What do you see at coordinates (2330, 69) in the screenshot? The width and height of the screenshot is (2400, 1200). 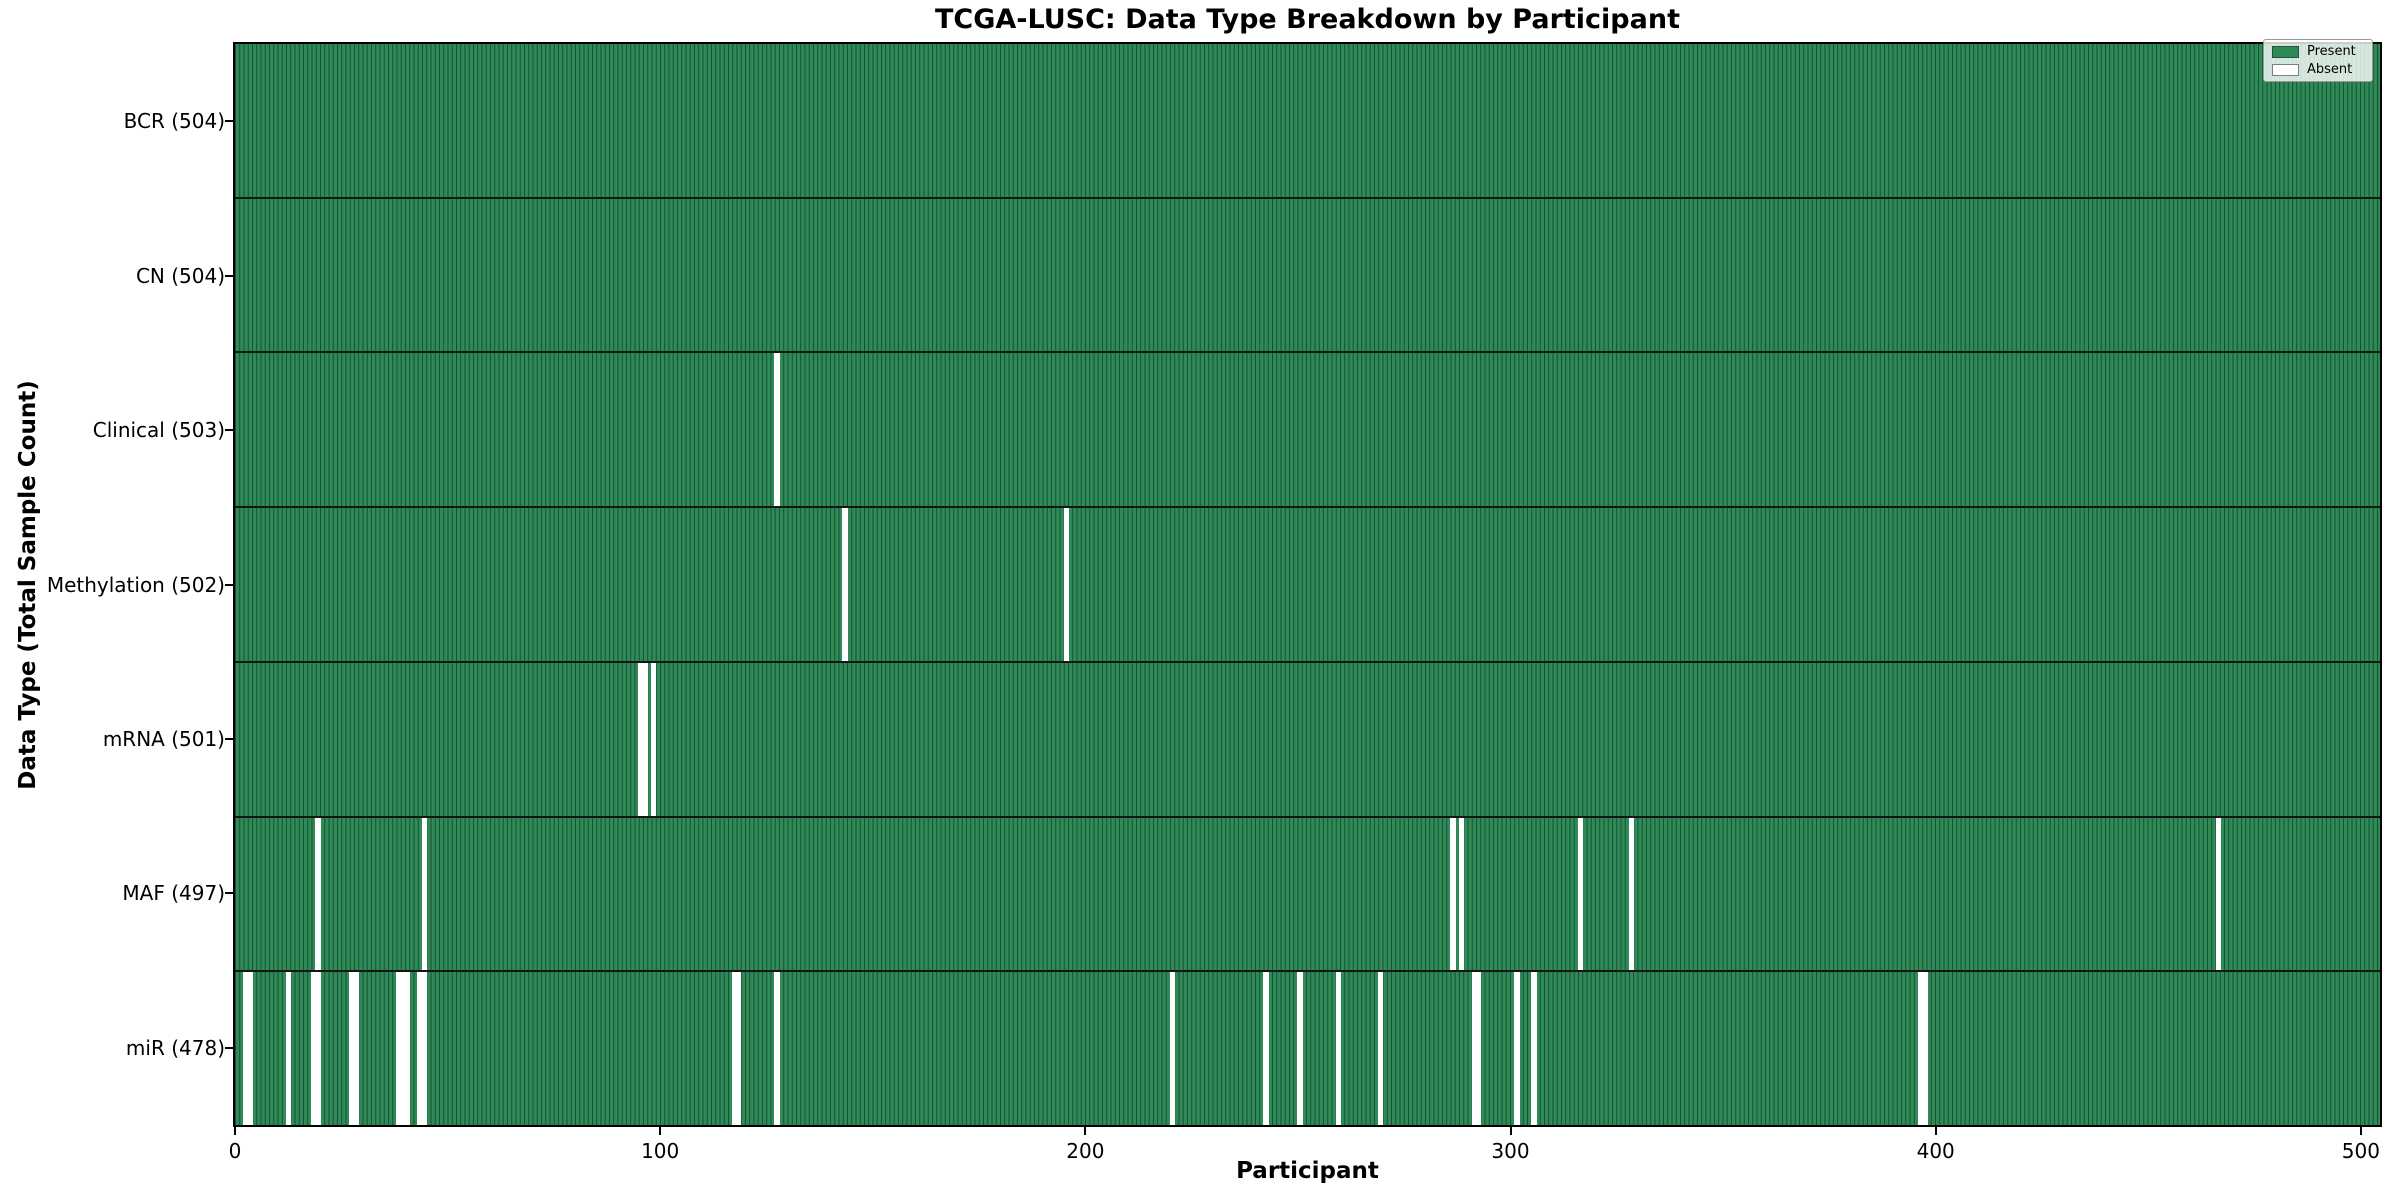 I see `legend-absent-label: Absent` at bounding box center [2330, 69].